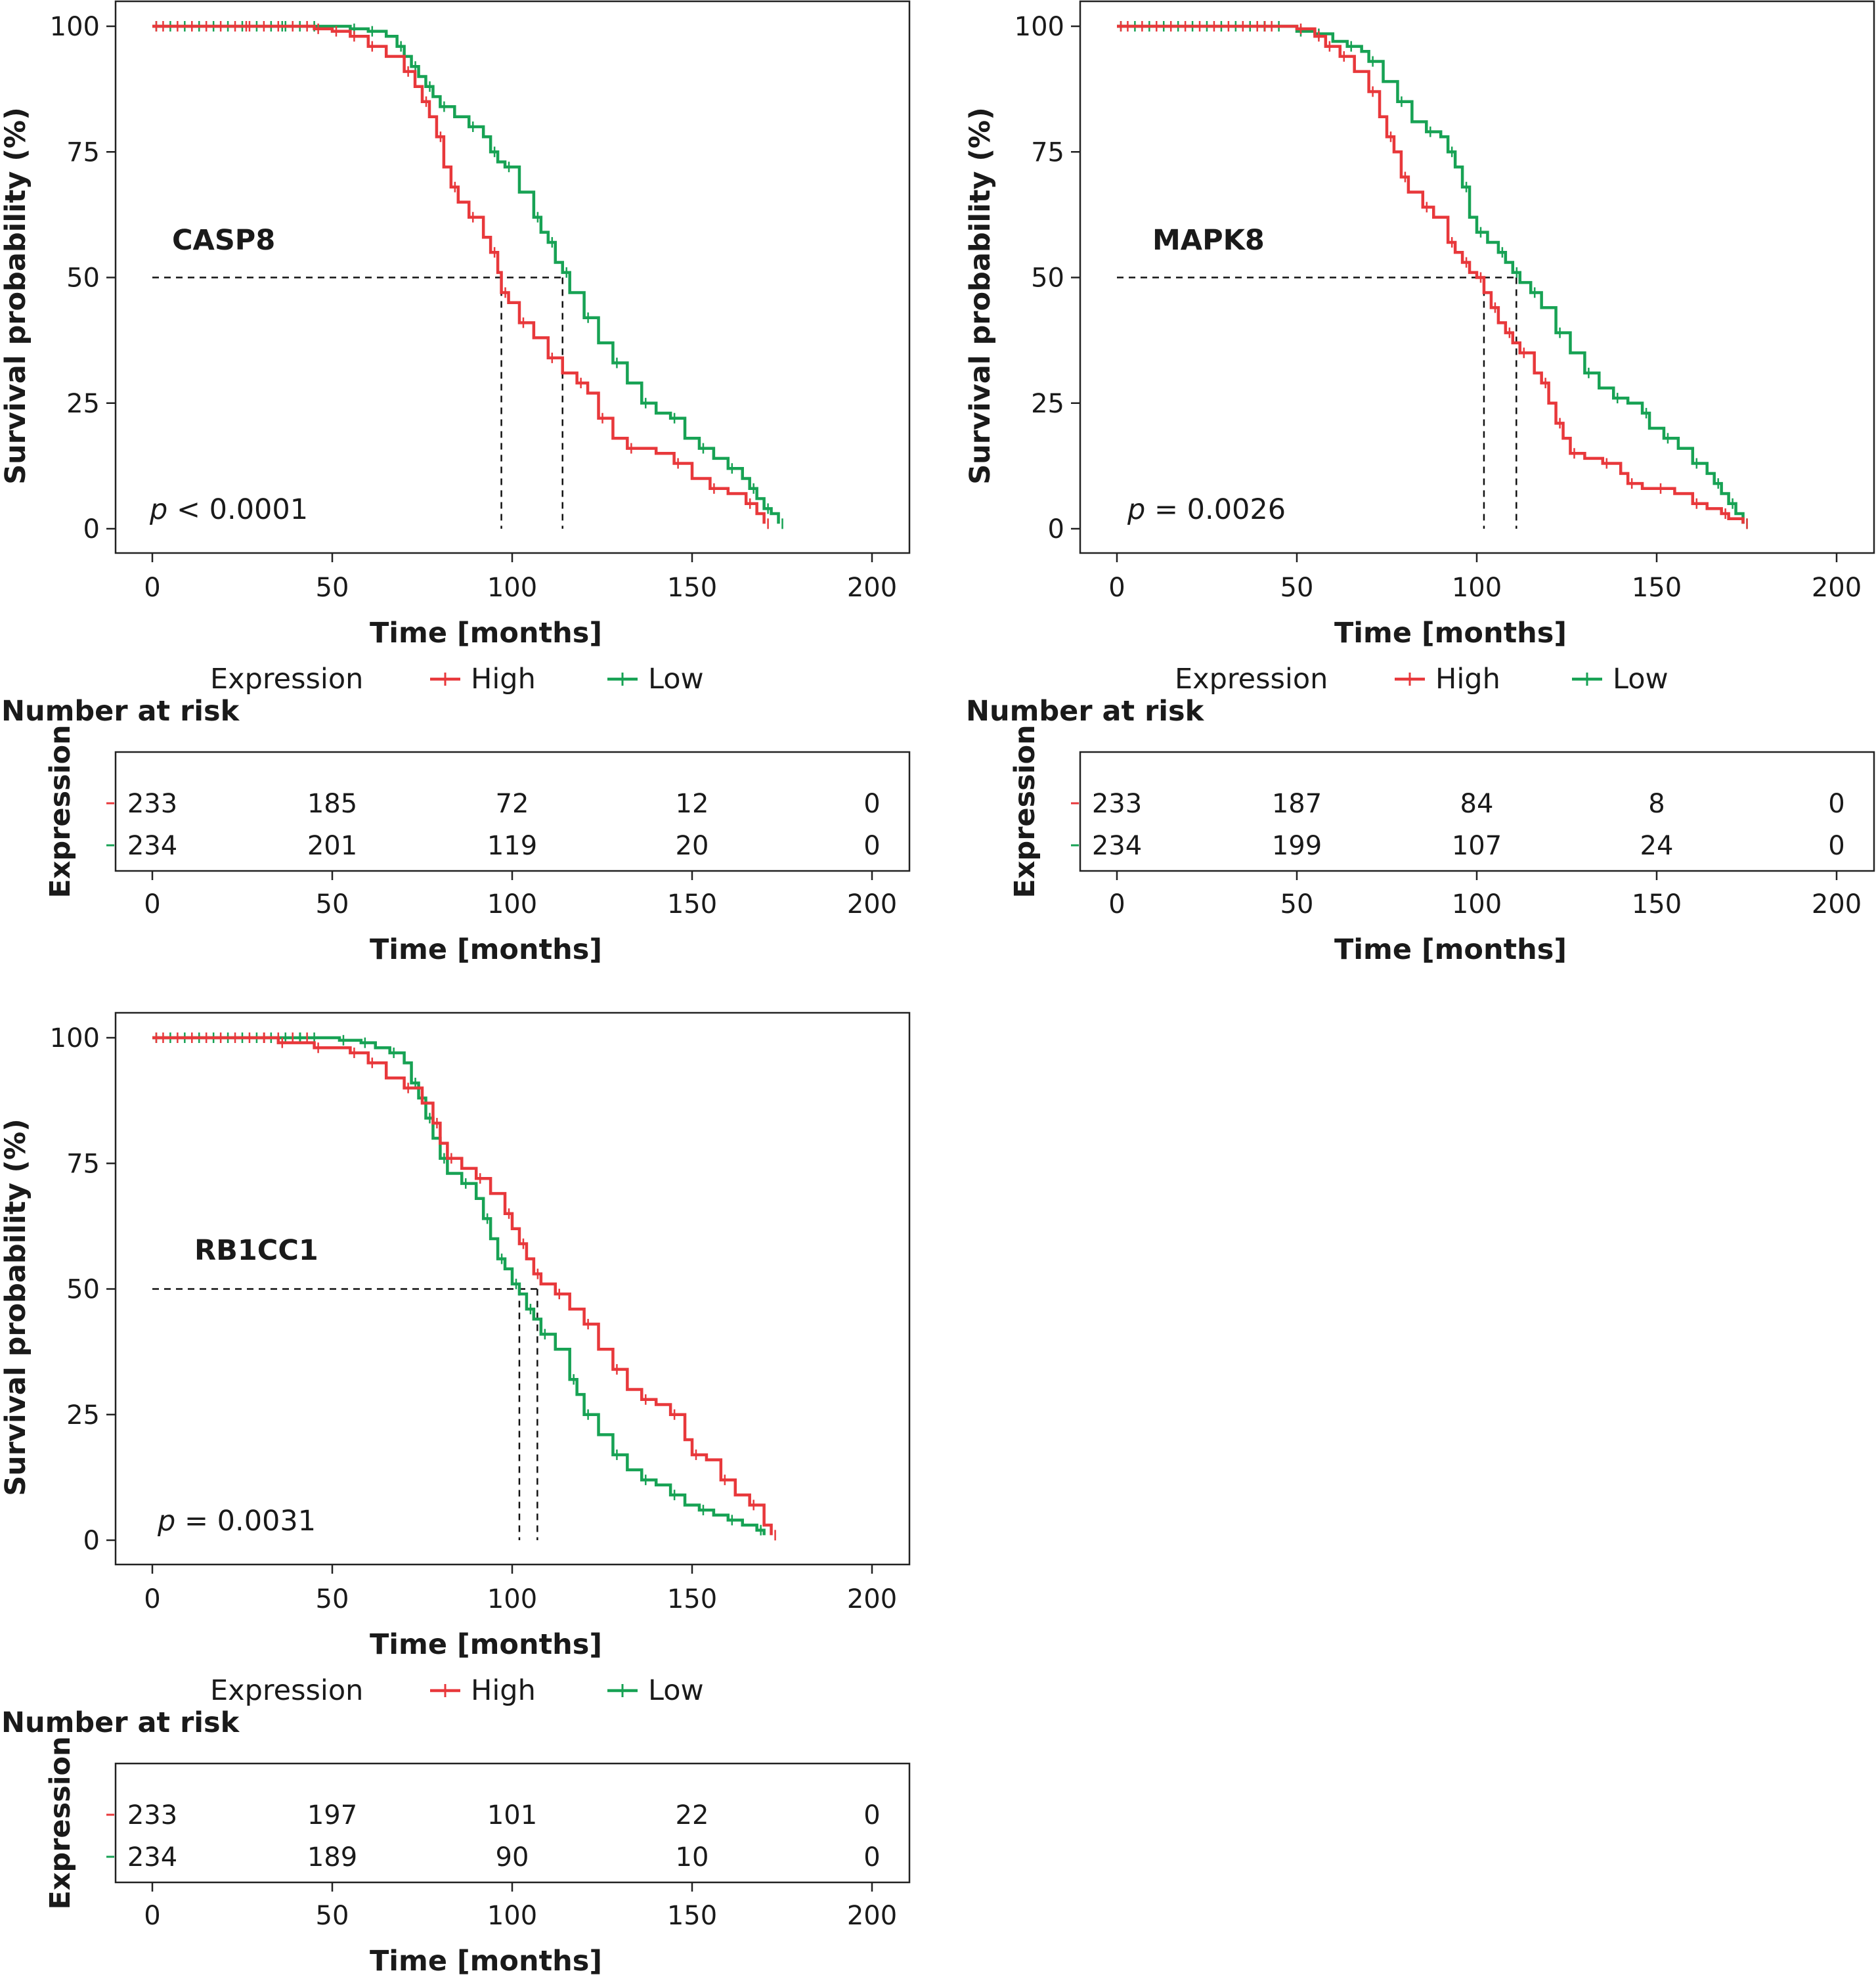 The width and height of the screenshot is (1876, 1975). What do you see at coordinates (1215, 509) in the screenshot?
I see `p-value-text: = 0.0026` at bounding box center [1215, 509].